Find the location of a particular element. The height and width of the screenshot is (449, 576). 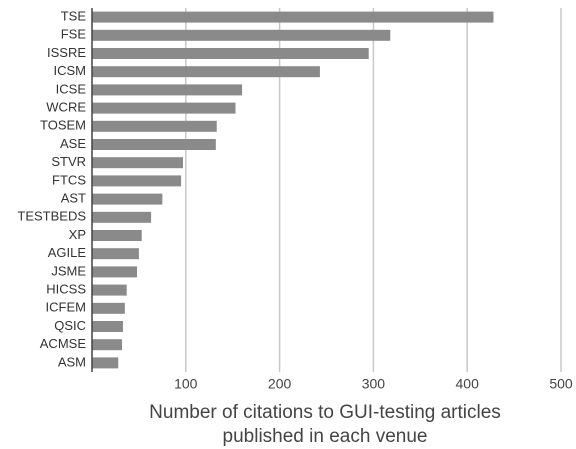

y-tick-label: ICSM is located at coordinates (70, 70).